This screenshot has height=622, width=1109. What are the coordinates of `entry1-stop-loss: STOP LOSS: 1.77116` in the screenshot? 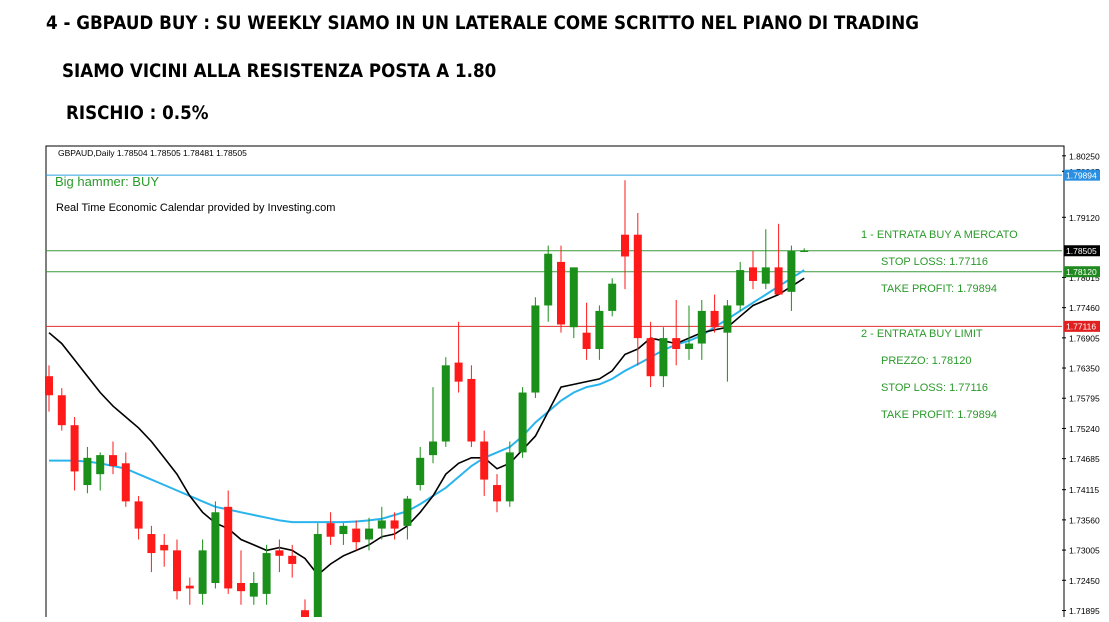 It's located at (934, 262).